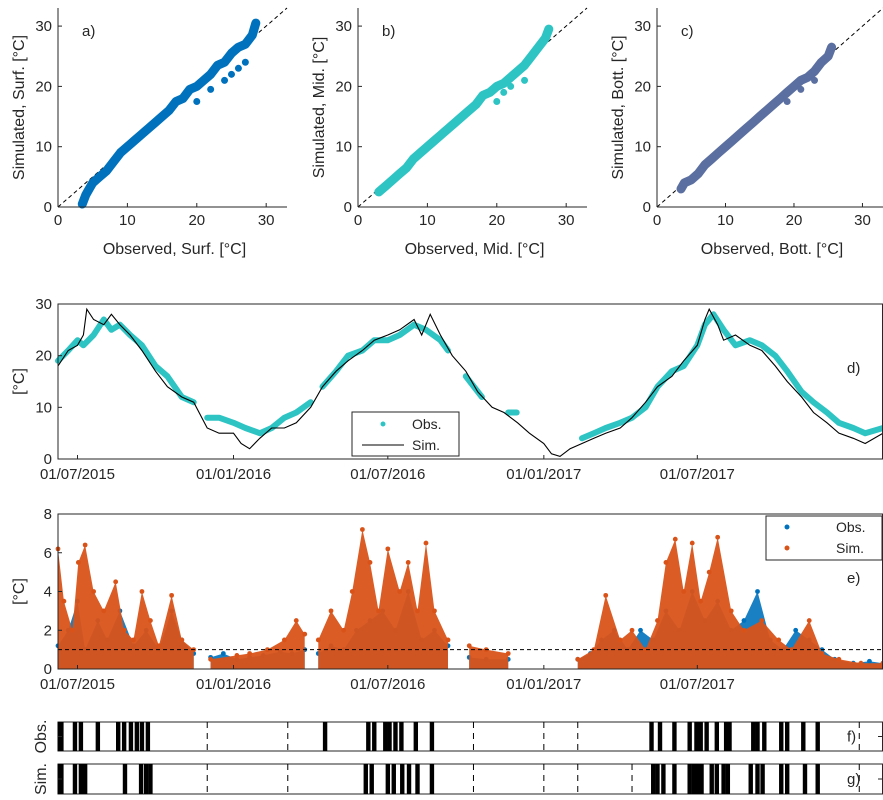 This screenshot has height=800, width=883. Describe the element at coordinates (233, 684) in the screenshot. I see `x-tick-label: 01/01/2016` at that location.